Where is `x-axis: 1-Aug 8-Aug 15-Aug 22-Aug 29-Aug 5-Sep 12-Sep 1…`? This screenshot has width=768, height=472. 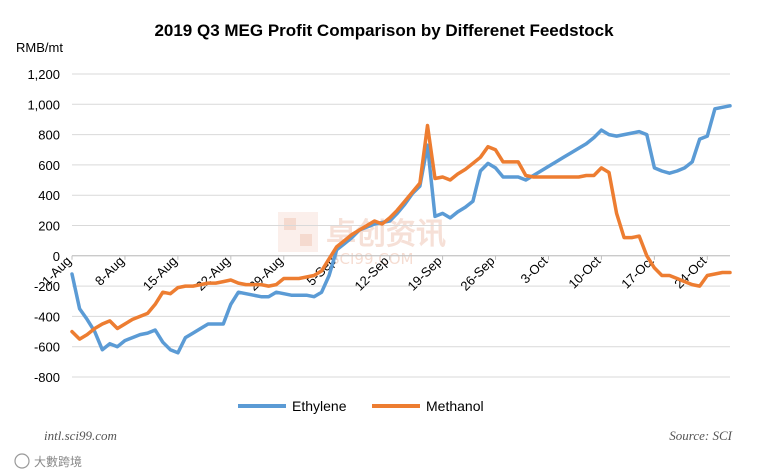
x-axis: 1-Aug 8-Aug 15-Aug 22-Aug 29-Aug 5-Sep 12-Sep 1… is located at coordinates (384, 273).